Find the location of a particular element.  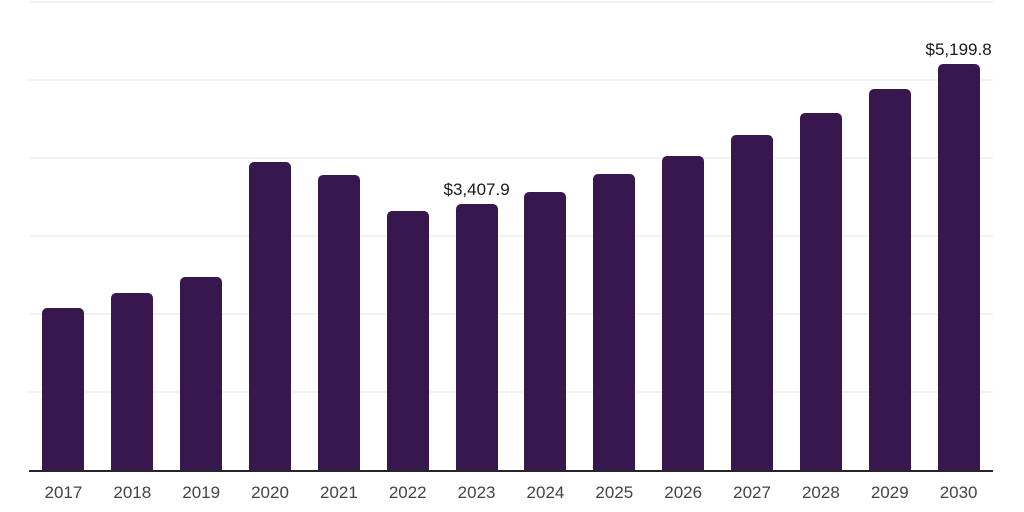

bar-slot-2019 is located at coordinates (201, 236).